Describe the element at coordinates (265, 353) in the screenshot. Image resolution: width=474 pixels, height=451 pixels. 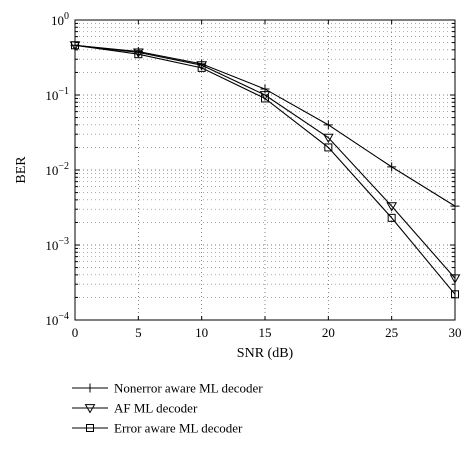
I see `x-axis-label: SNR (dB)` at that location.